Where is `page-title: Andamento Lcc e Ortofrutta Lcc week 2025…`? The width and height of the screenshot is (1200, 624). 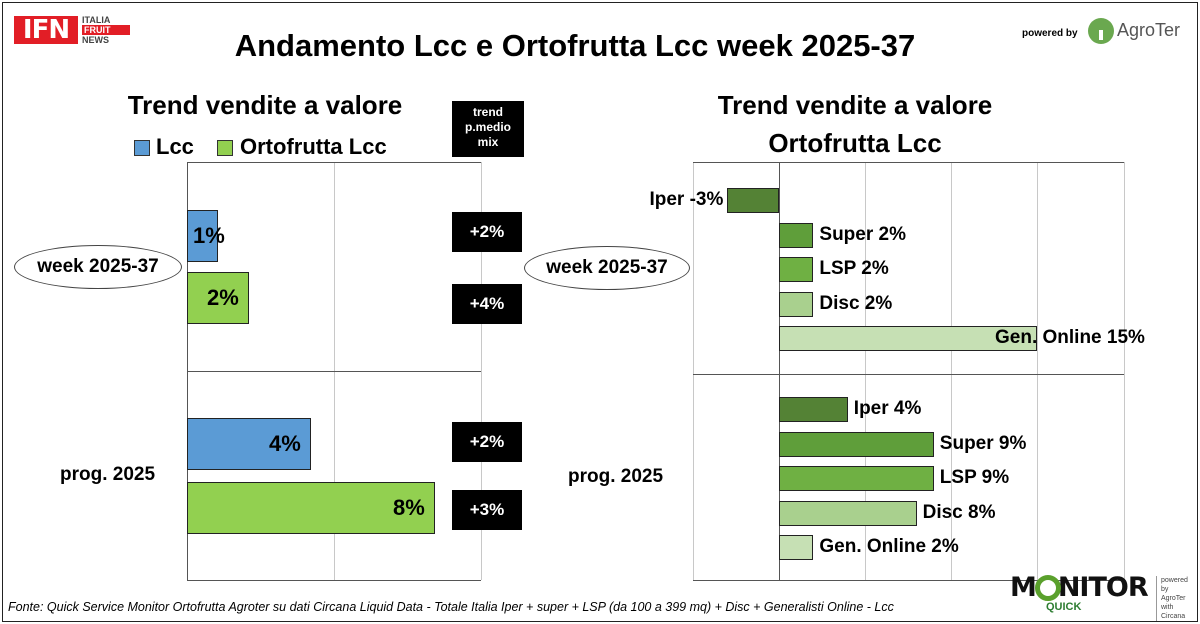 page-title: Andamento Lcc e Ortofrutta Lcc week 2025… is located at coordinates (575, 45).